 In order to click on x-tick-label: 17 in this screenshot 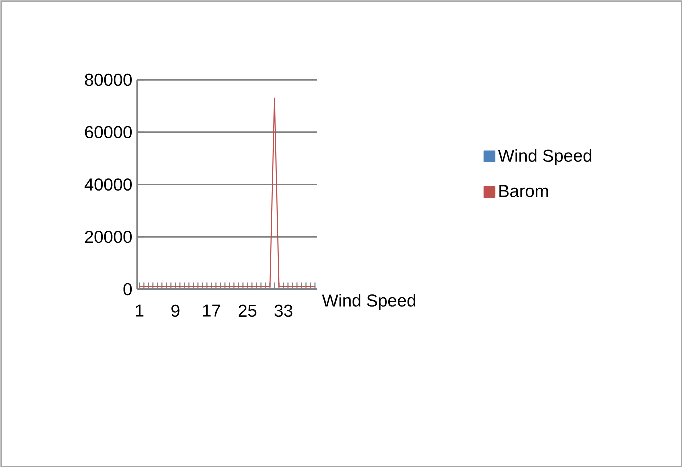, I will do `click(211, 310)`.